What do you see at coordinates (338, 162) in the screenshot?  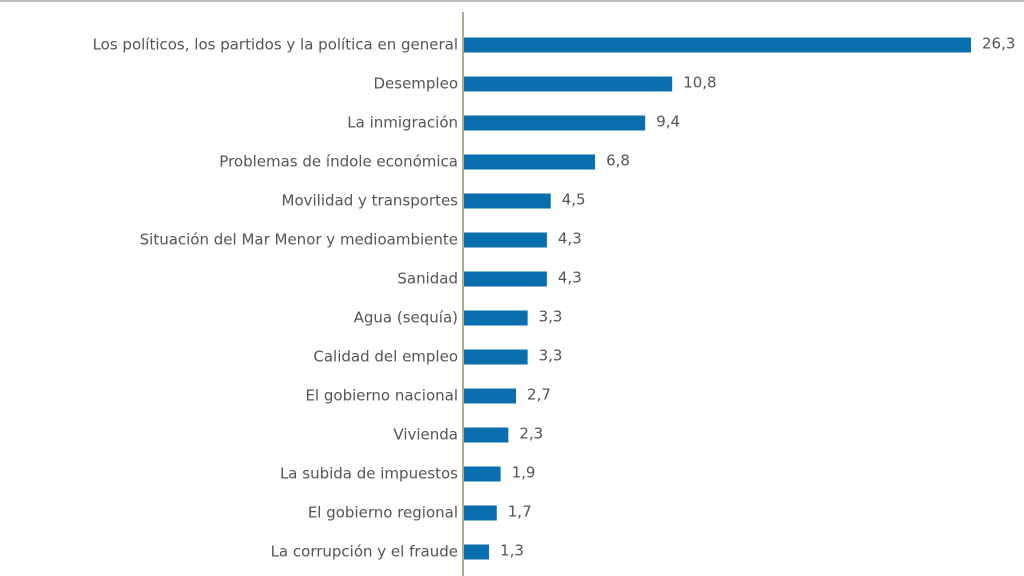 I see `category-label: Problemas de índole económica` at bounding box center [338, 162].